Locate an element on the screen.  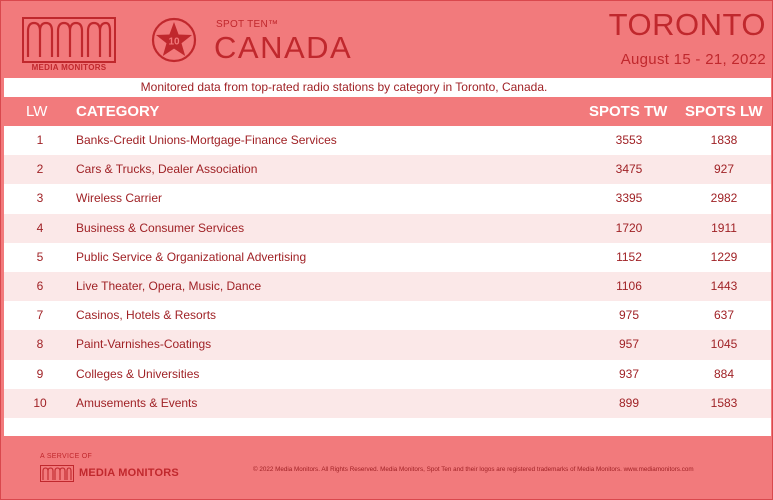
footer-logo-text: MEDIA MONITORS is located at coordinates (129, 473).